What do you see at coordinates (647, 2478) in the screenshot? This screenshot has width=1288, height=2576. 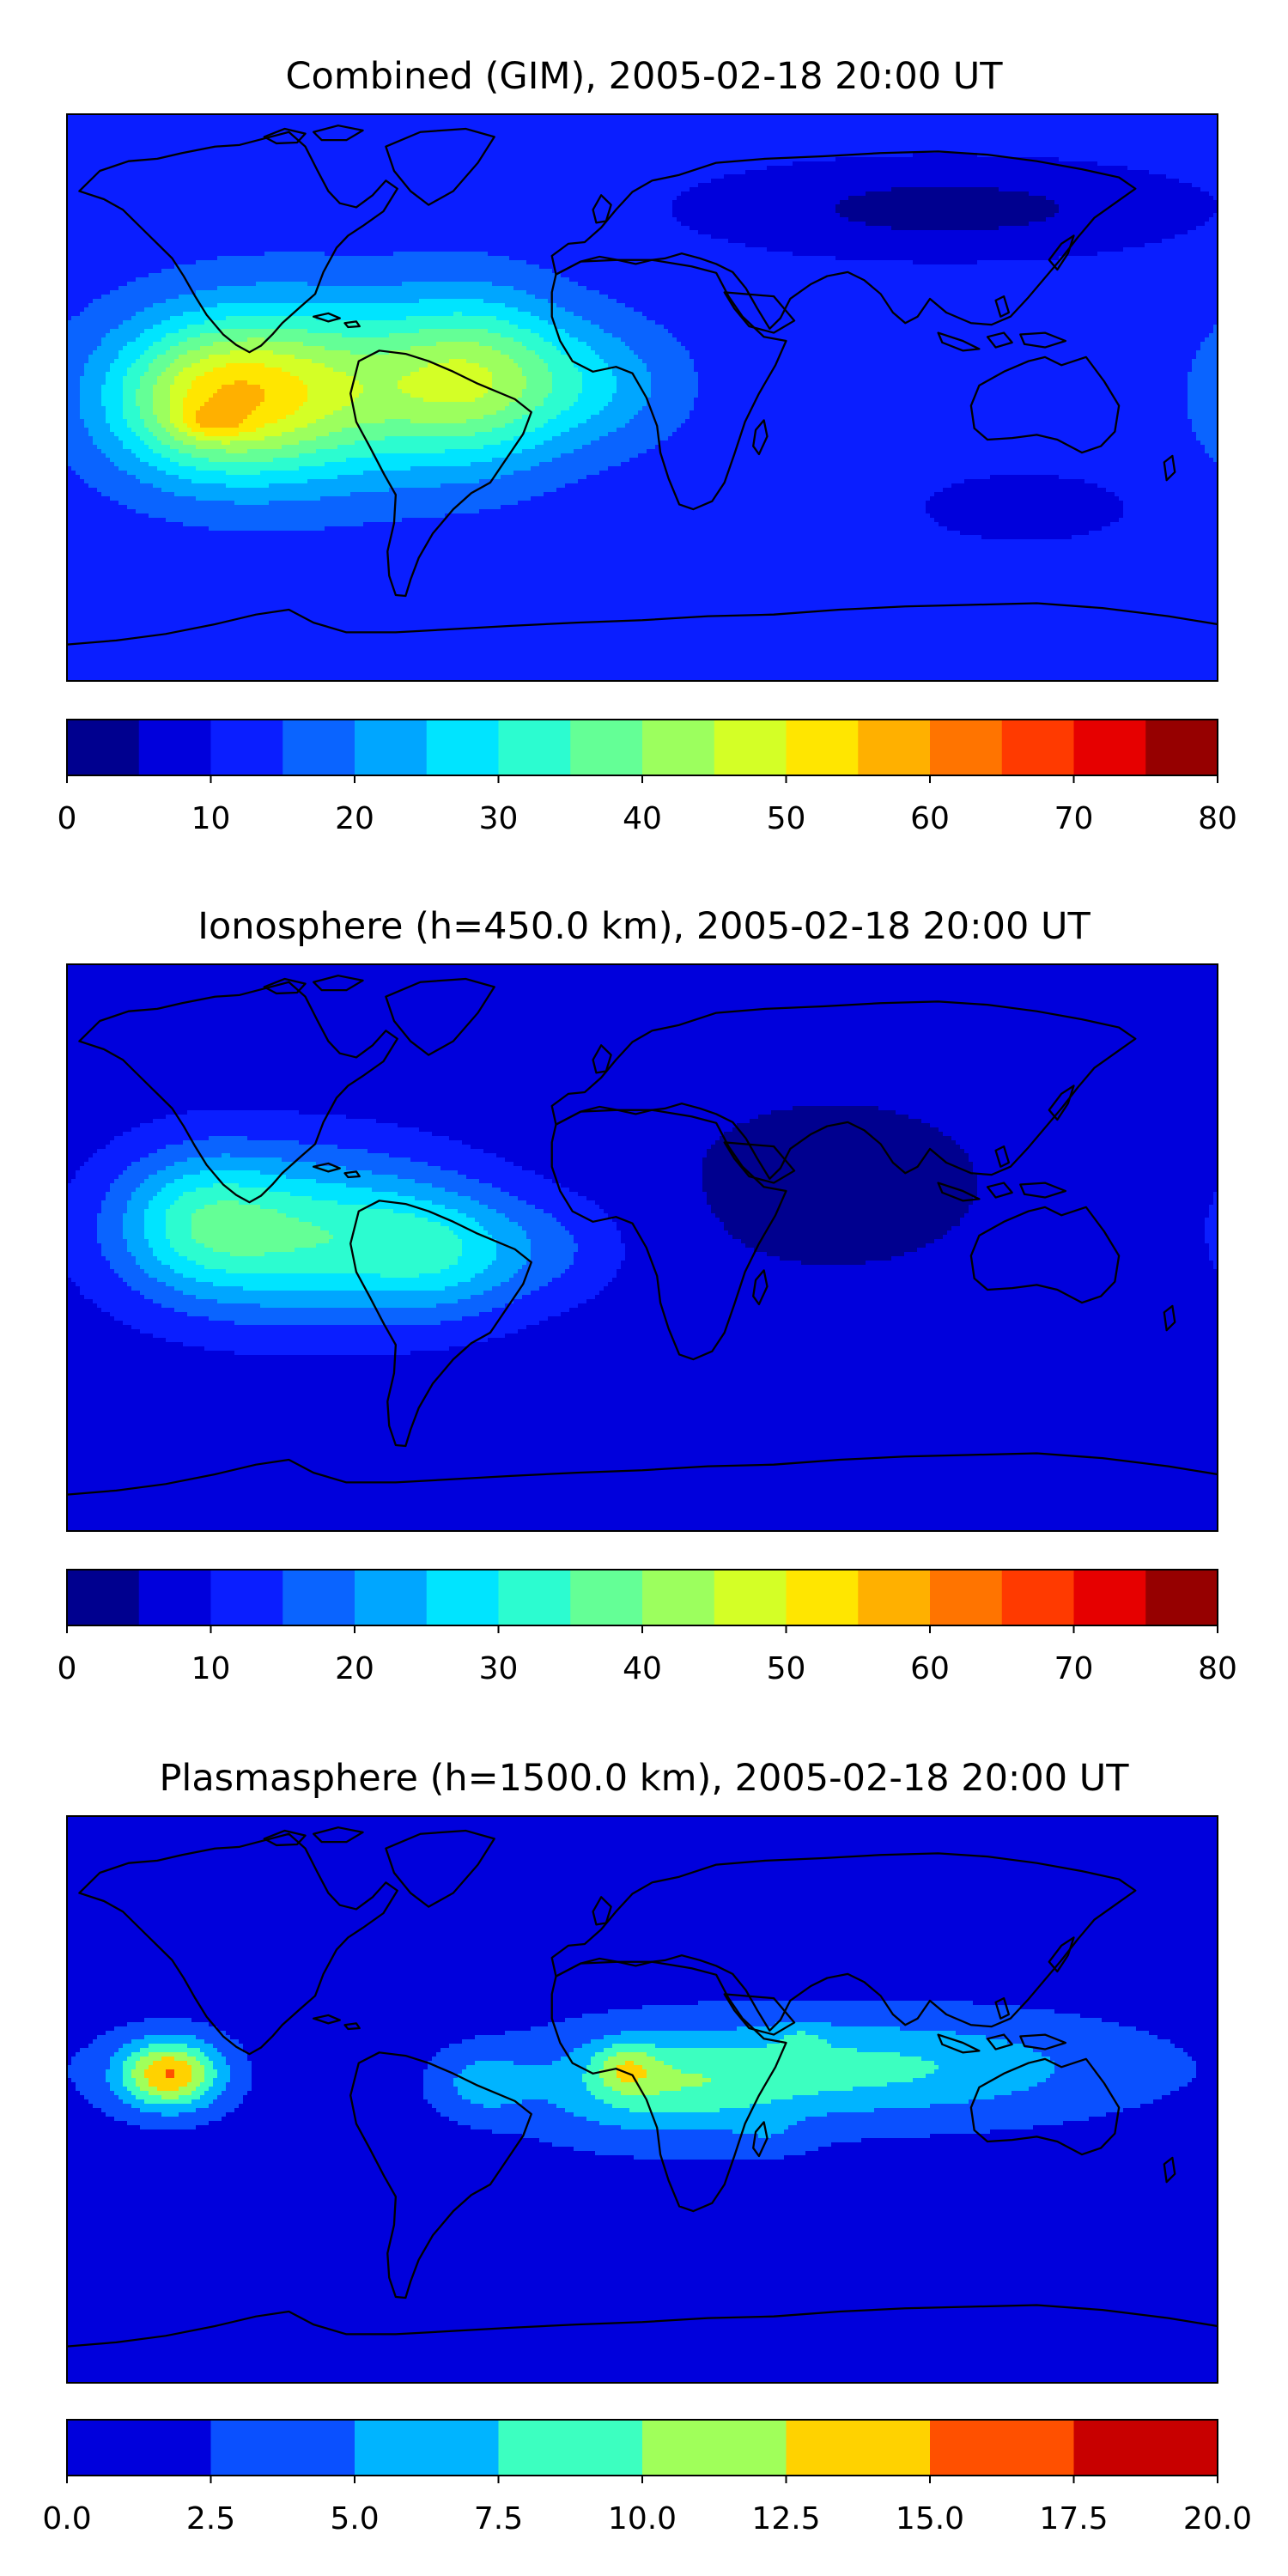 I see `colorbar: 0.0 2.5 5.0 7.5 10.0 12.5 15.0 17.5 20.0` at bounding box center [647, 2478].